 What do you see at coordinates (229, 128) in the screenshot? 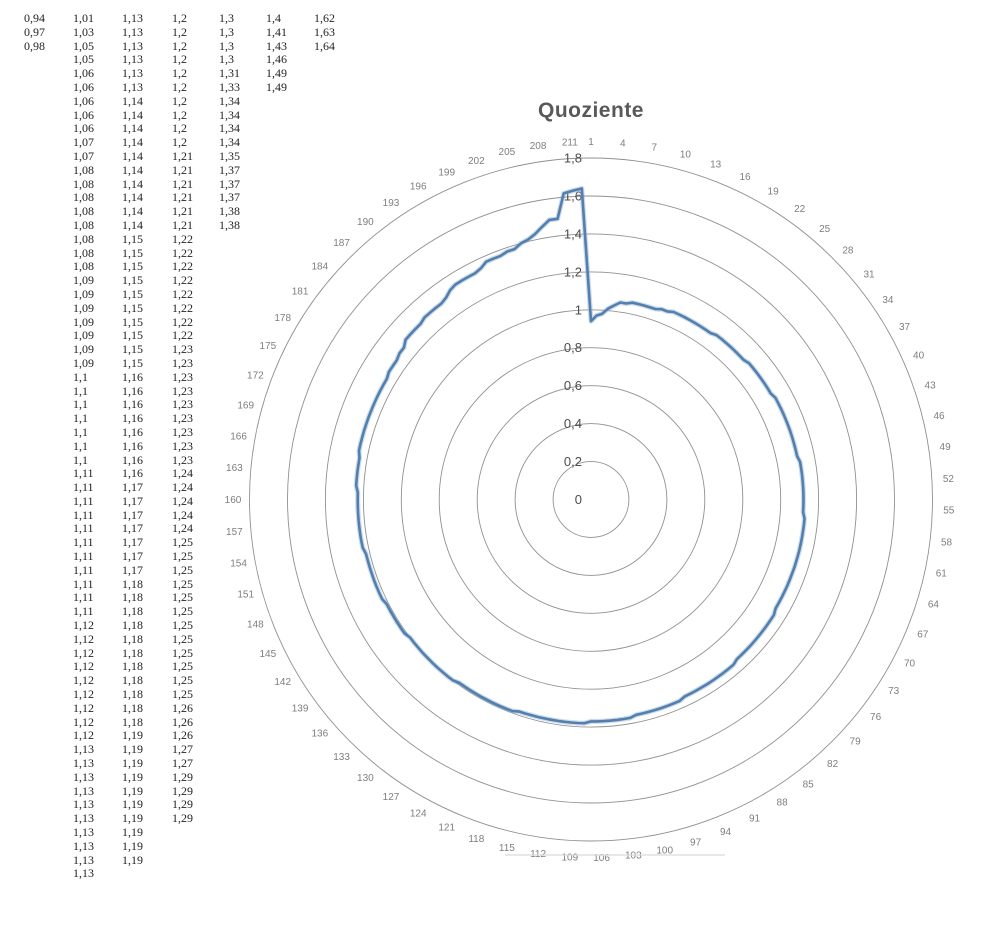
I see `table-value: 1,34` at bounding box center [229, 128].